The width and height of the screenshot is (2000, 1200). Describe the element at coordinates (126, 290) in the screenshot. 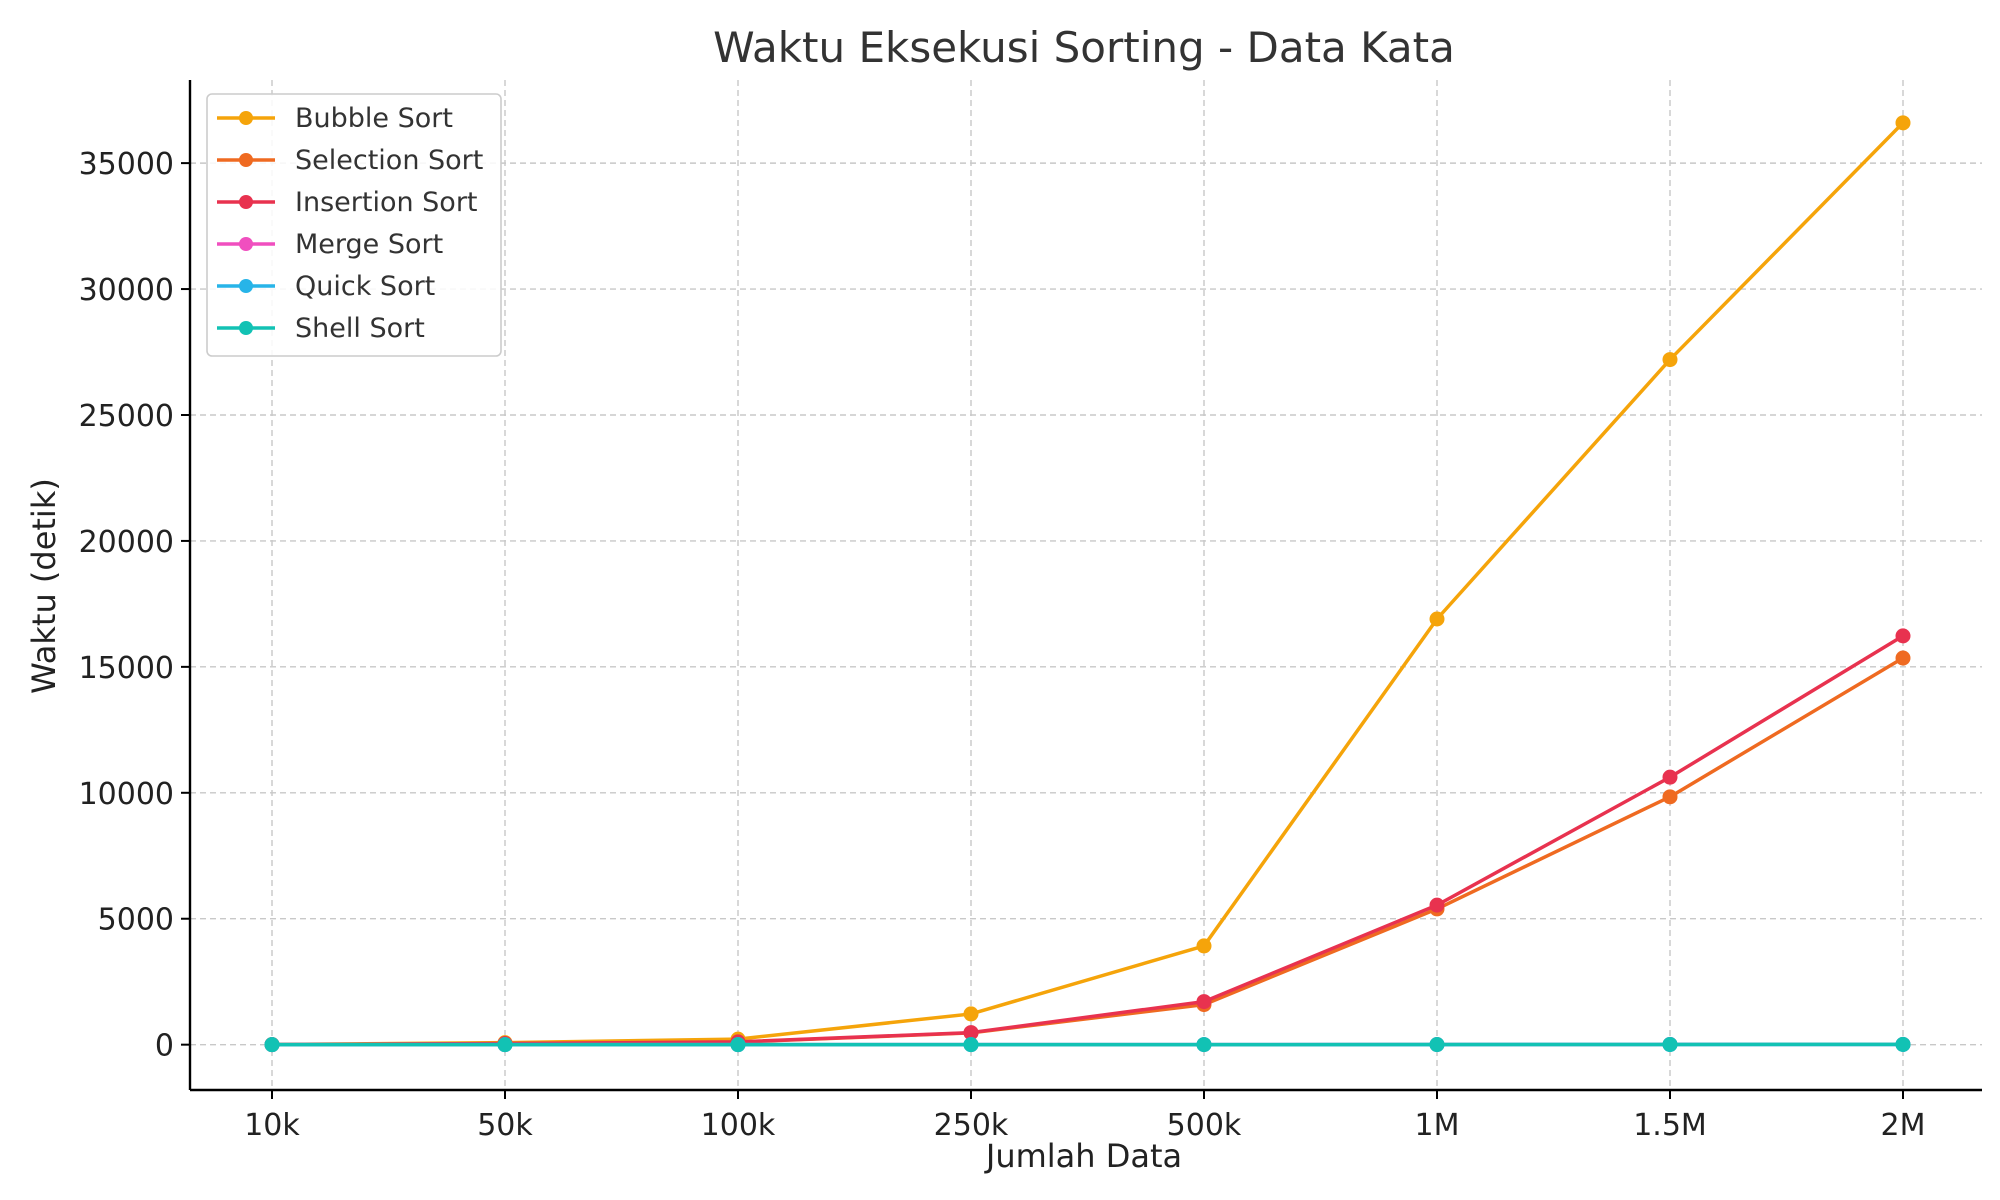

I see `y-tick-label: 30000` at that location.